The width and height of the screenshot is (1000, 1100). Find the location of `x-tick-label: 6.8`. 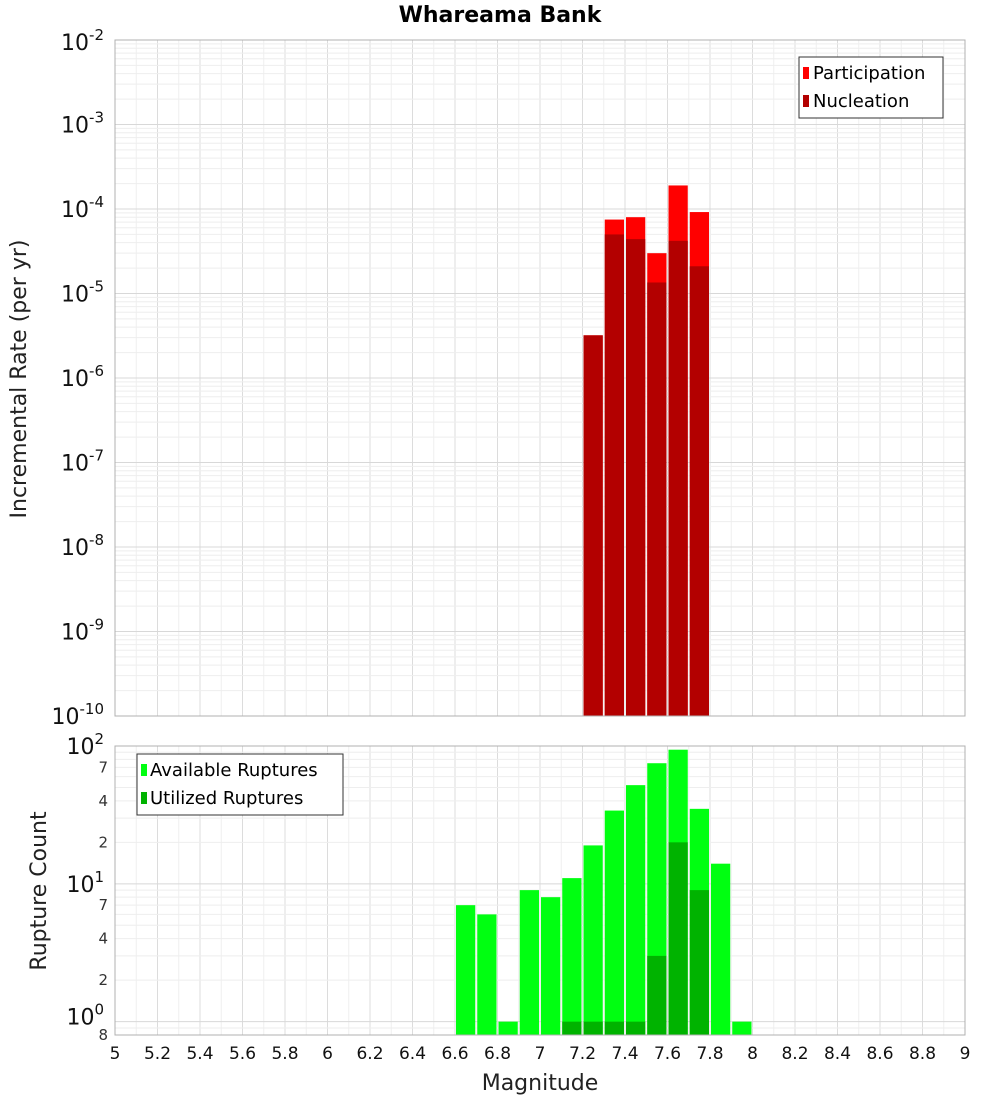

x-tick-label: 6.8 is located at coordinates (497, 1054).